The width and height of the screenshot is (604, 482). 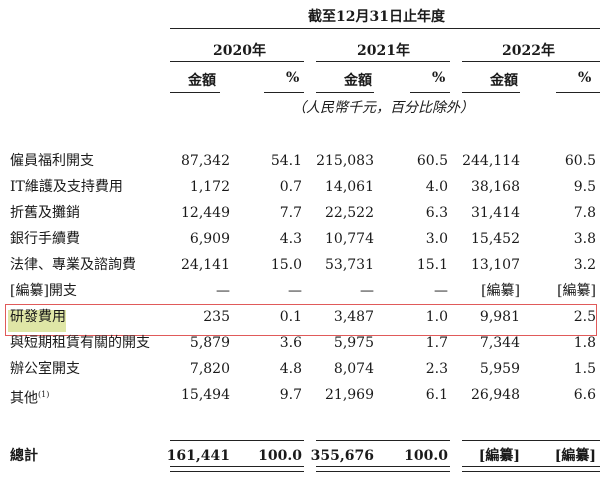 What do you see at coordinates (24, 398) in the screenshot?
I see `row-label-text: 其他` at bounding box center [24, 398].